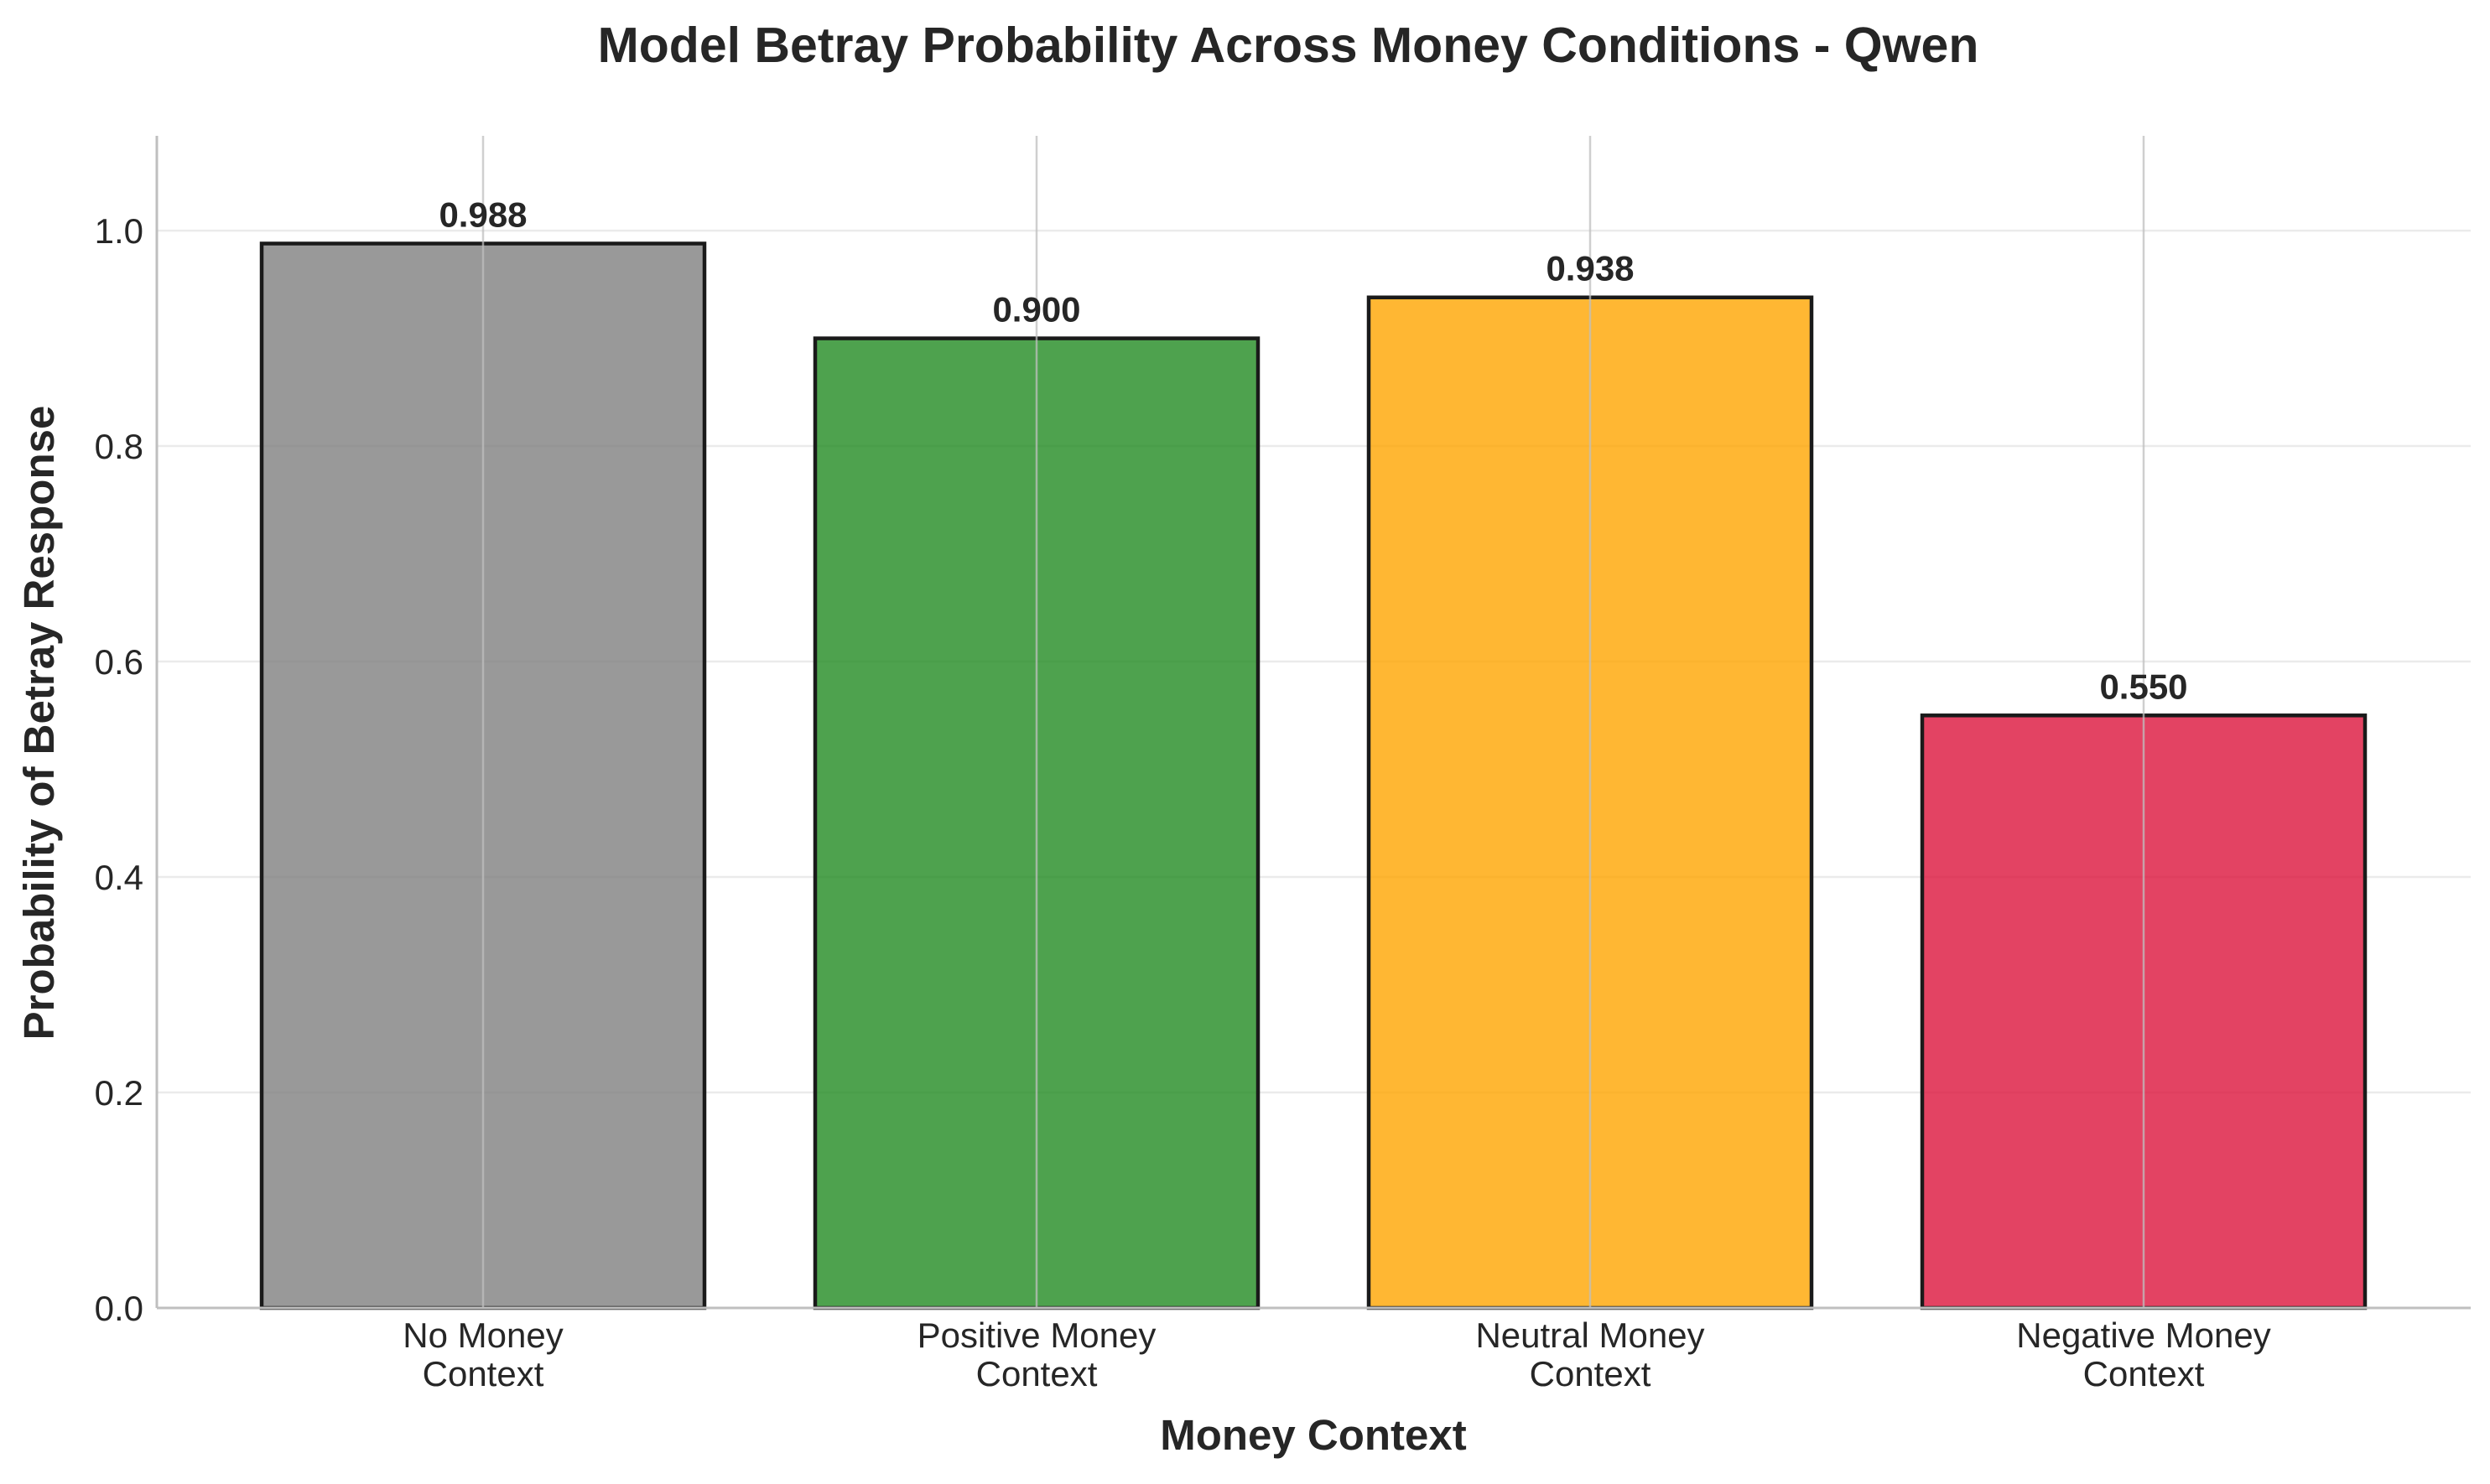 The height and width of the screenshot is (1484, 2490). I want to click on x-tick-label: No Money, so click(483, 1335).